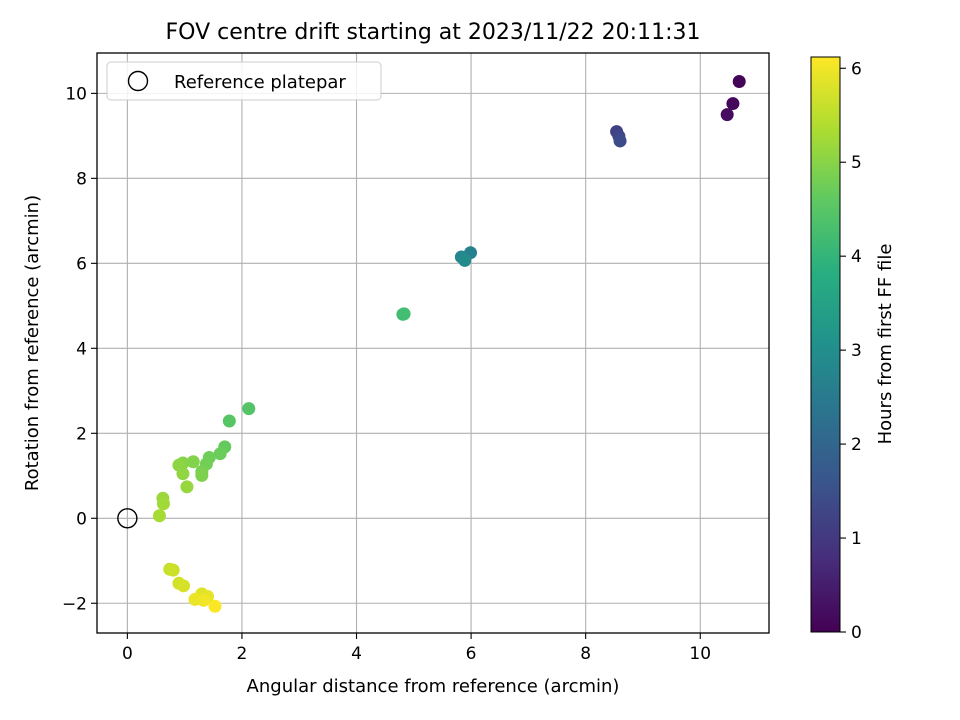 The width and height of the screenshot is (960, 720). I want to click on legend-box, so click(244, 81).